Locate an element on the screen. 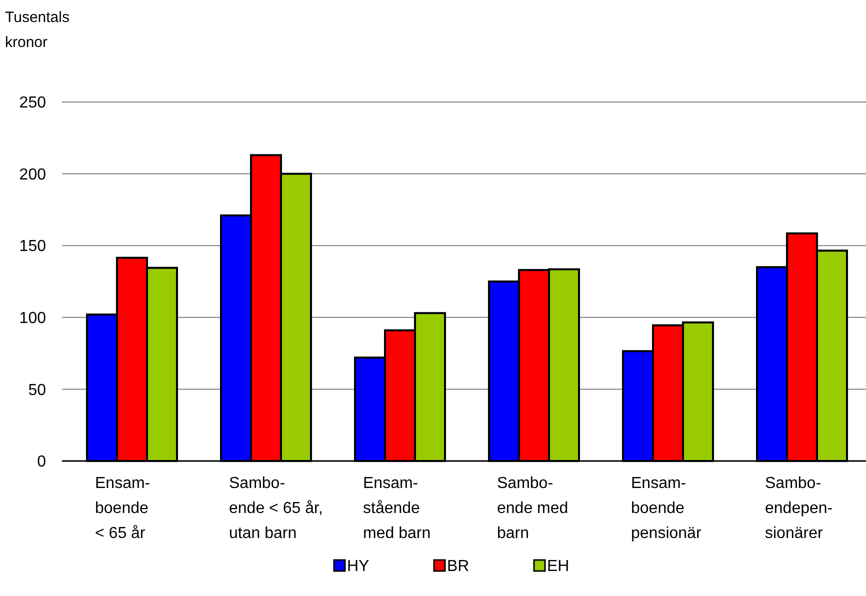 This screenshot has height=596, width=866. y-tick-label: 100 is located at coordinates (32, 318).